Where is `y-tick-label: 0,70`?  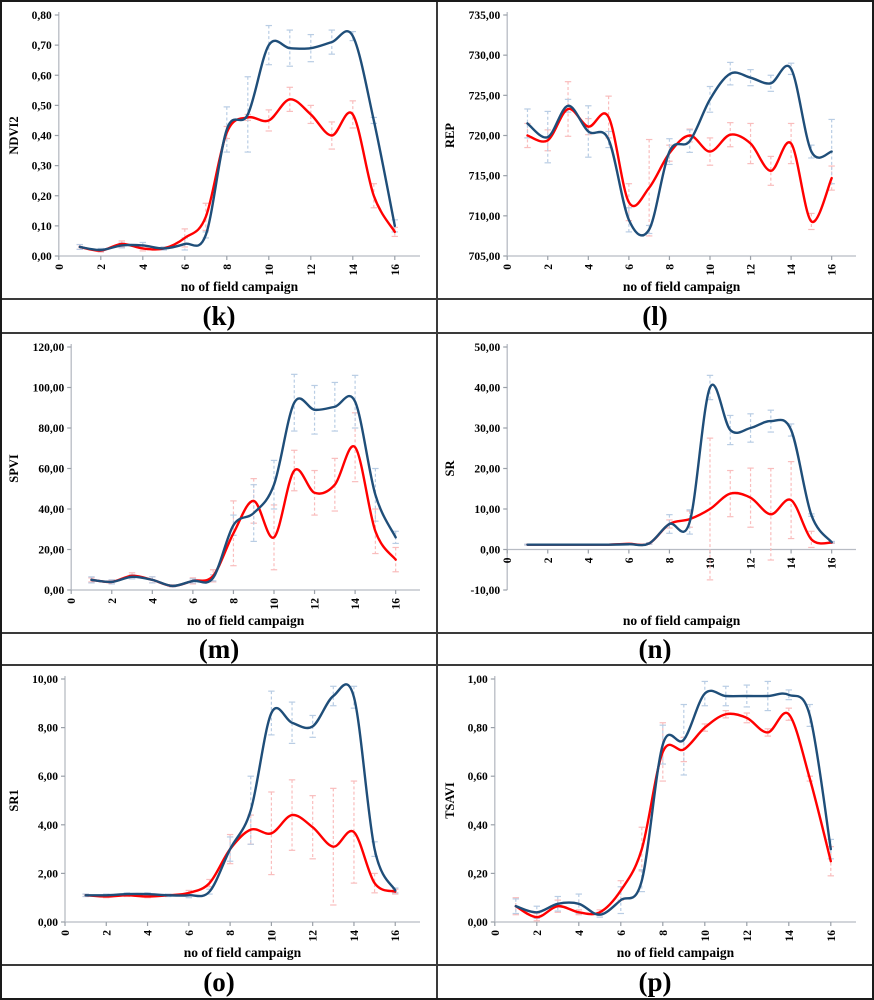 y-tick-label: 0,70 is located at coordinates (42, 46).